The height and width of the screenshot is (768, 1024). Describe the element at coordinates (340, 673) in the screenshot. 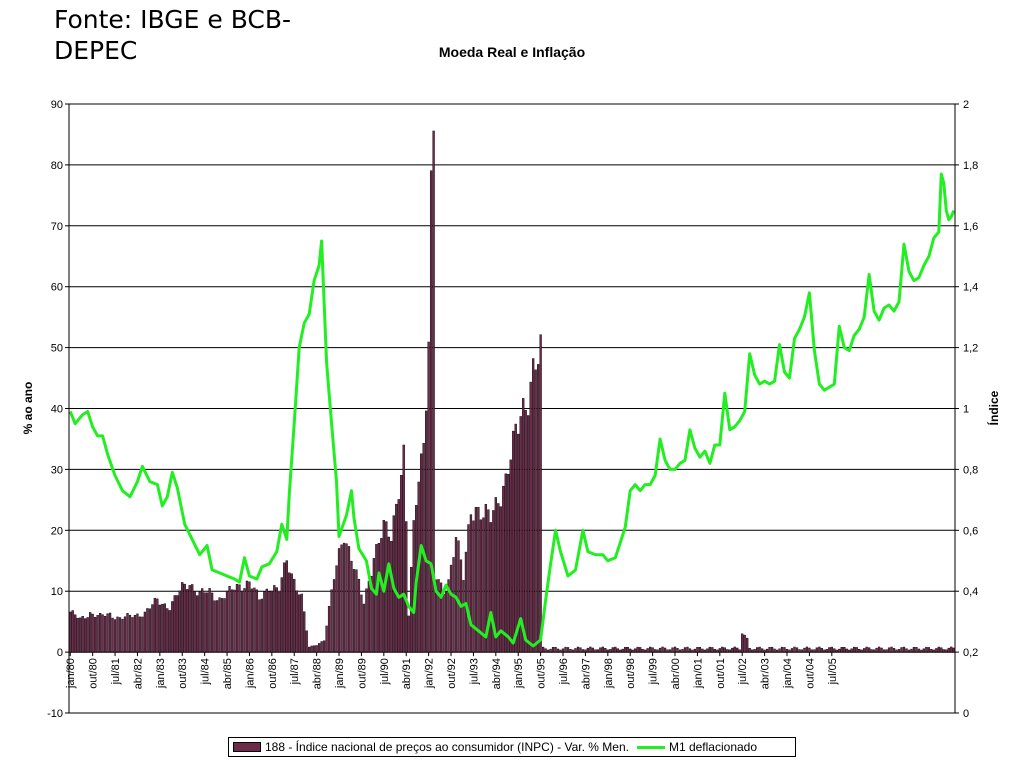

I see `x-tick-label: jan/89` at that location.